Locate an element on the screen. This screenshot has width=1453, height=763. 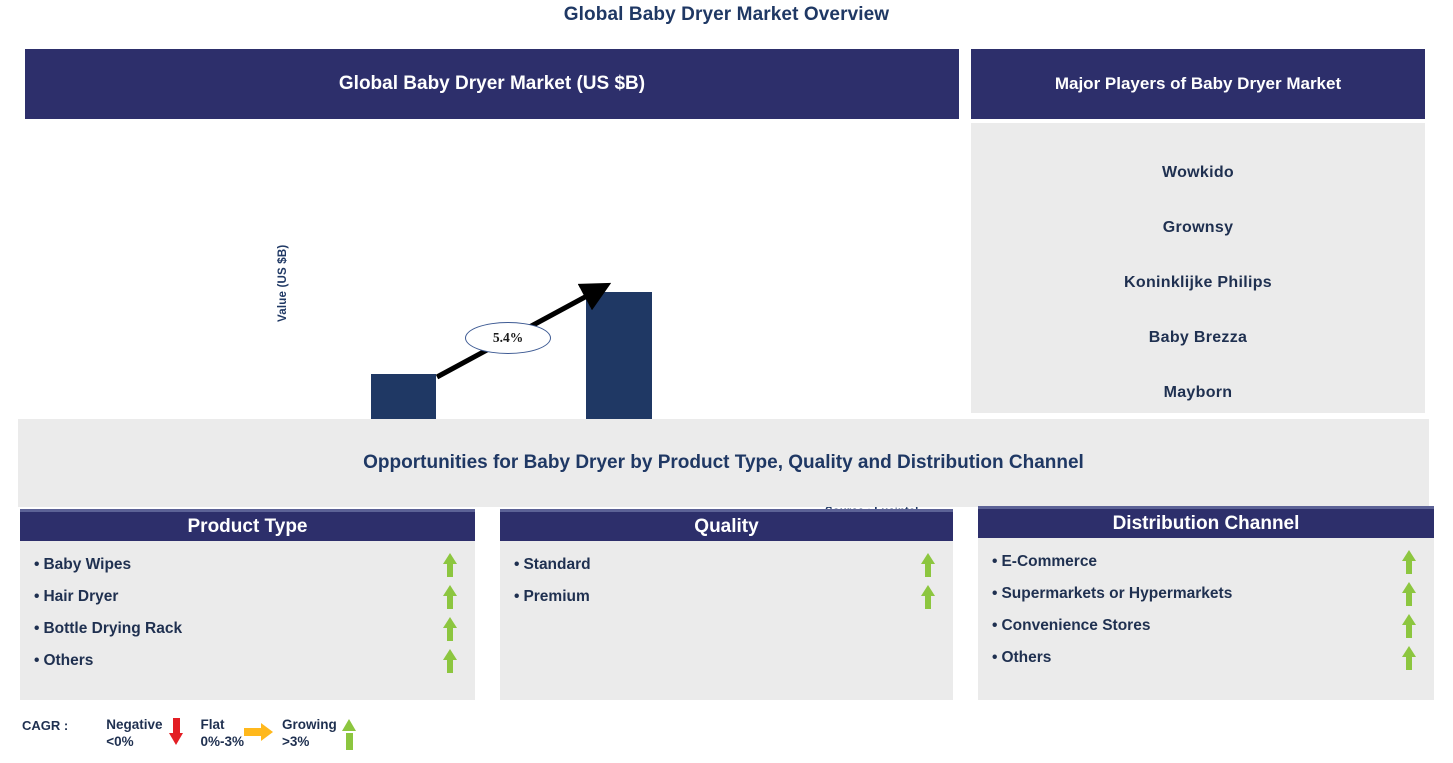
segment-item-text: Baby Wipes is located at coordinates (87, 564).